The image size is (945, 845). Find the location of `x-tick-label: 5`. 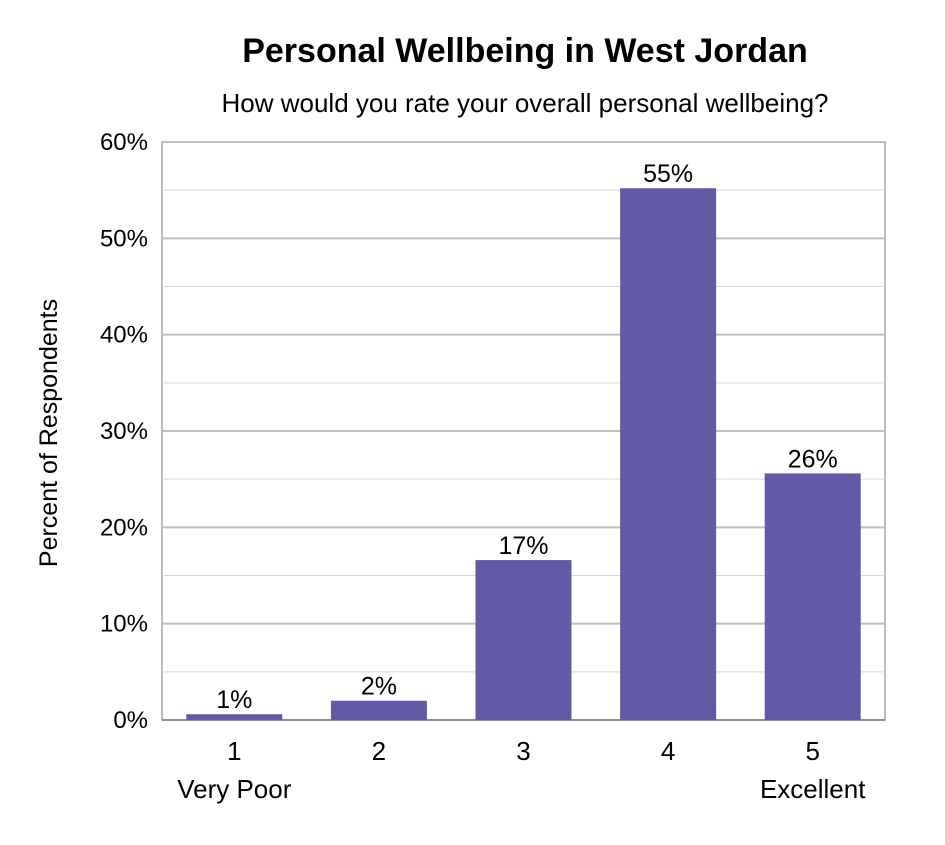

x-tick-label: 5 is located at coordinates (812, 751).